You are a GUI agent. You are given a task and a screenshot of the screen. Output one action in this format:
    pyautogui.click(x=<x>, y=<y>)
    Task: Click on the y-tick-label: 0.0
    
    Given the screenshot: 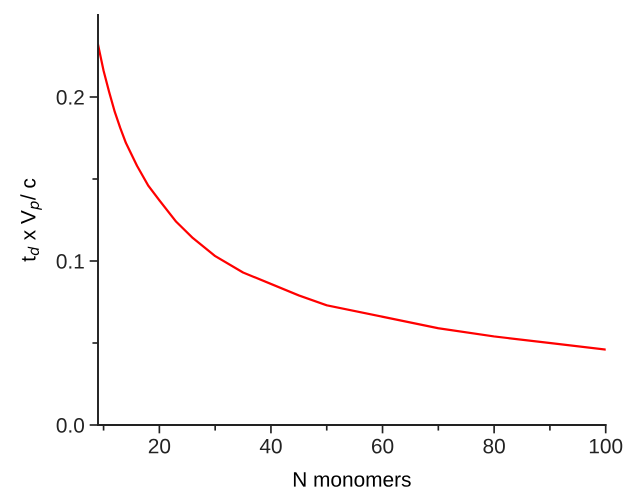 What is the action you would take?
    pyautogui.click(x=70, y=425)
    